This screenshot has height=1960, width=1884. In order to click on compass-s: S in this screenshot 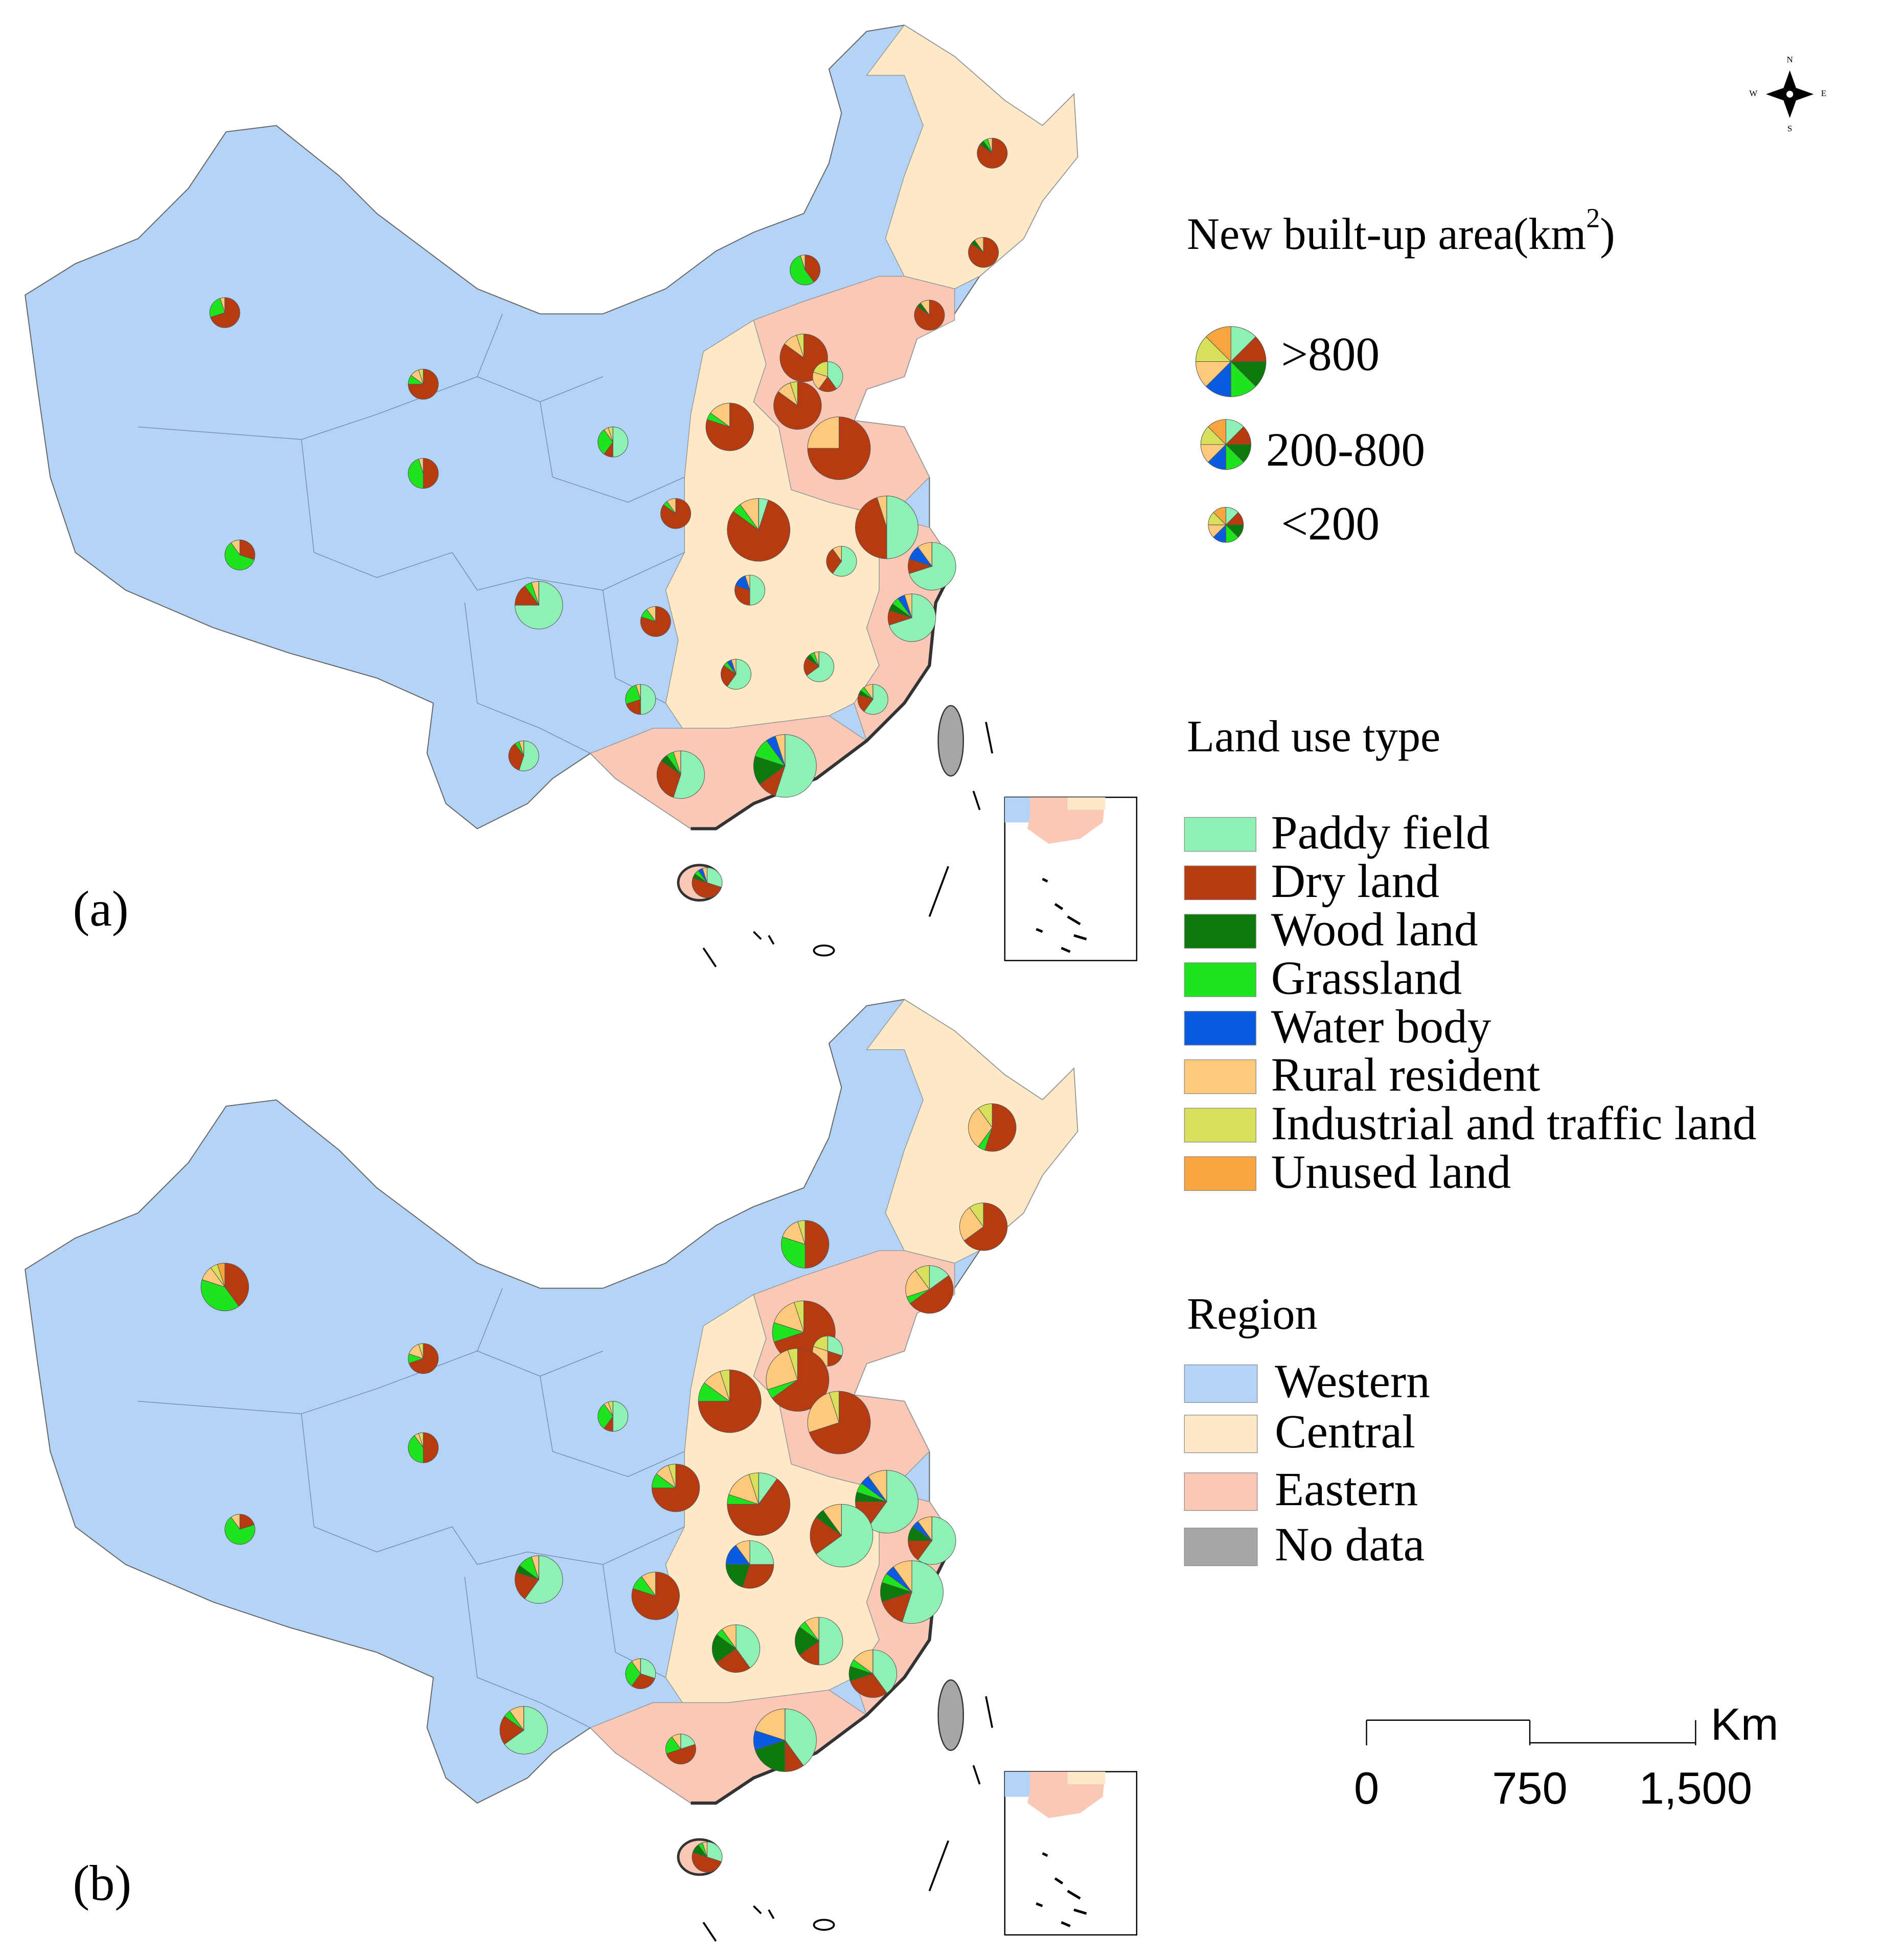, I will do `click(1790, 128)`.